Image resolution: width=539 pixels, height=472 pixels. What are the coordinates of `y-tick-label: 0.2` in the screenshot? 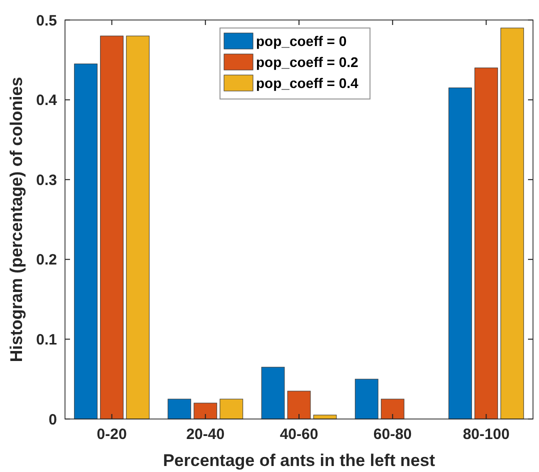 It's located at (46, 260).